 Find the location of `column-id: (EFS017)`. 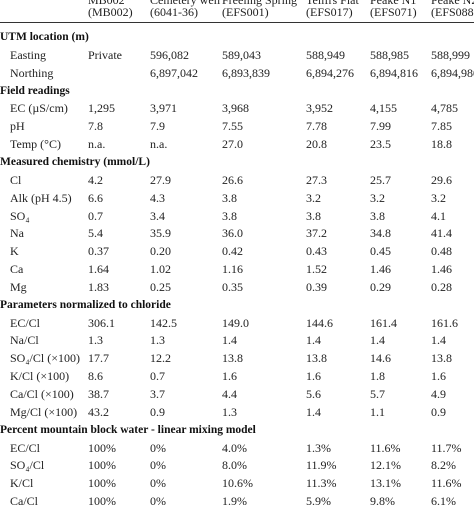

column-id: (EFS017) is located at coordinates (329, 12).